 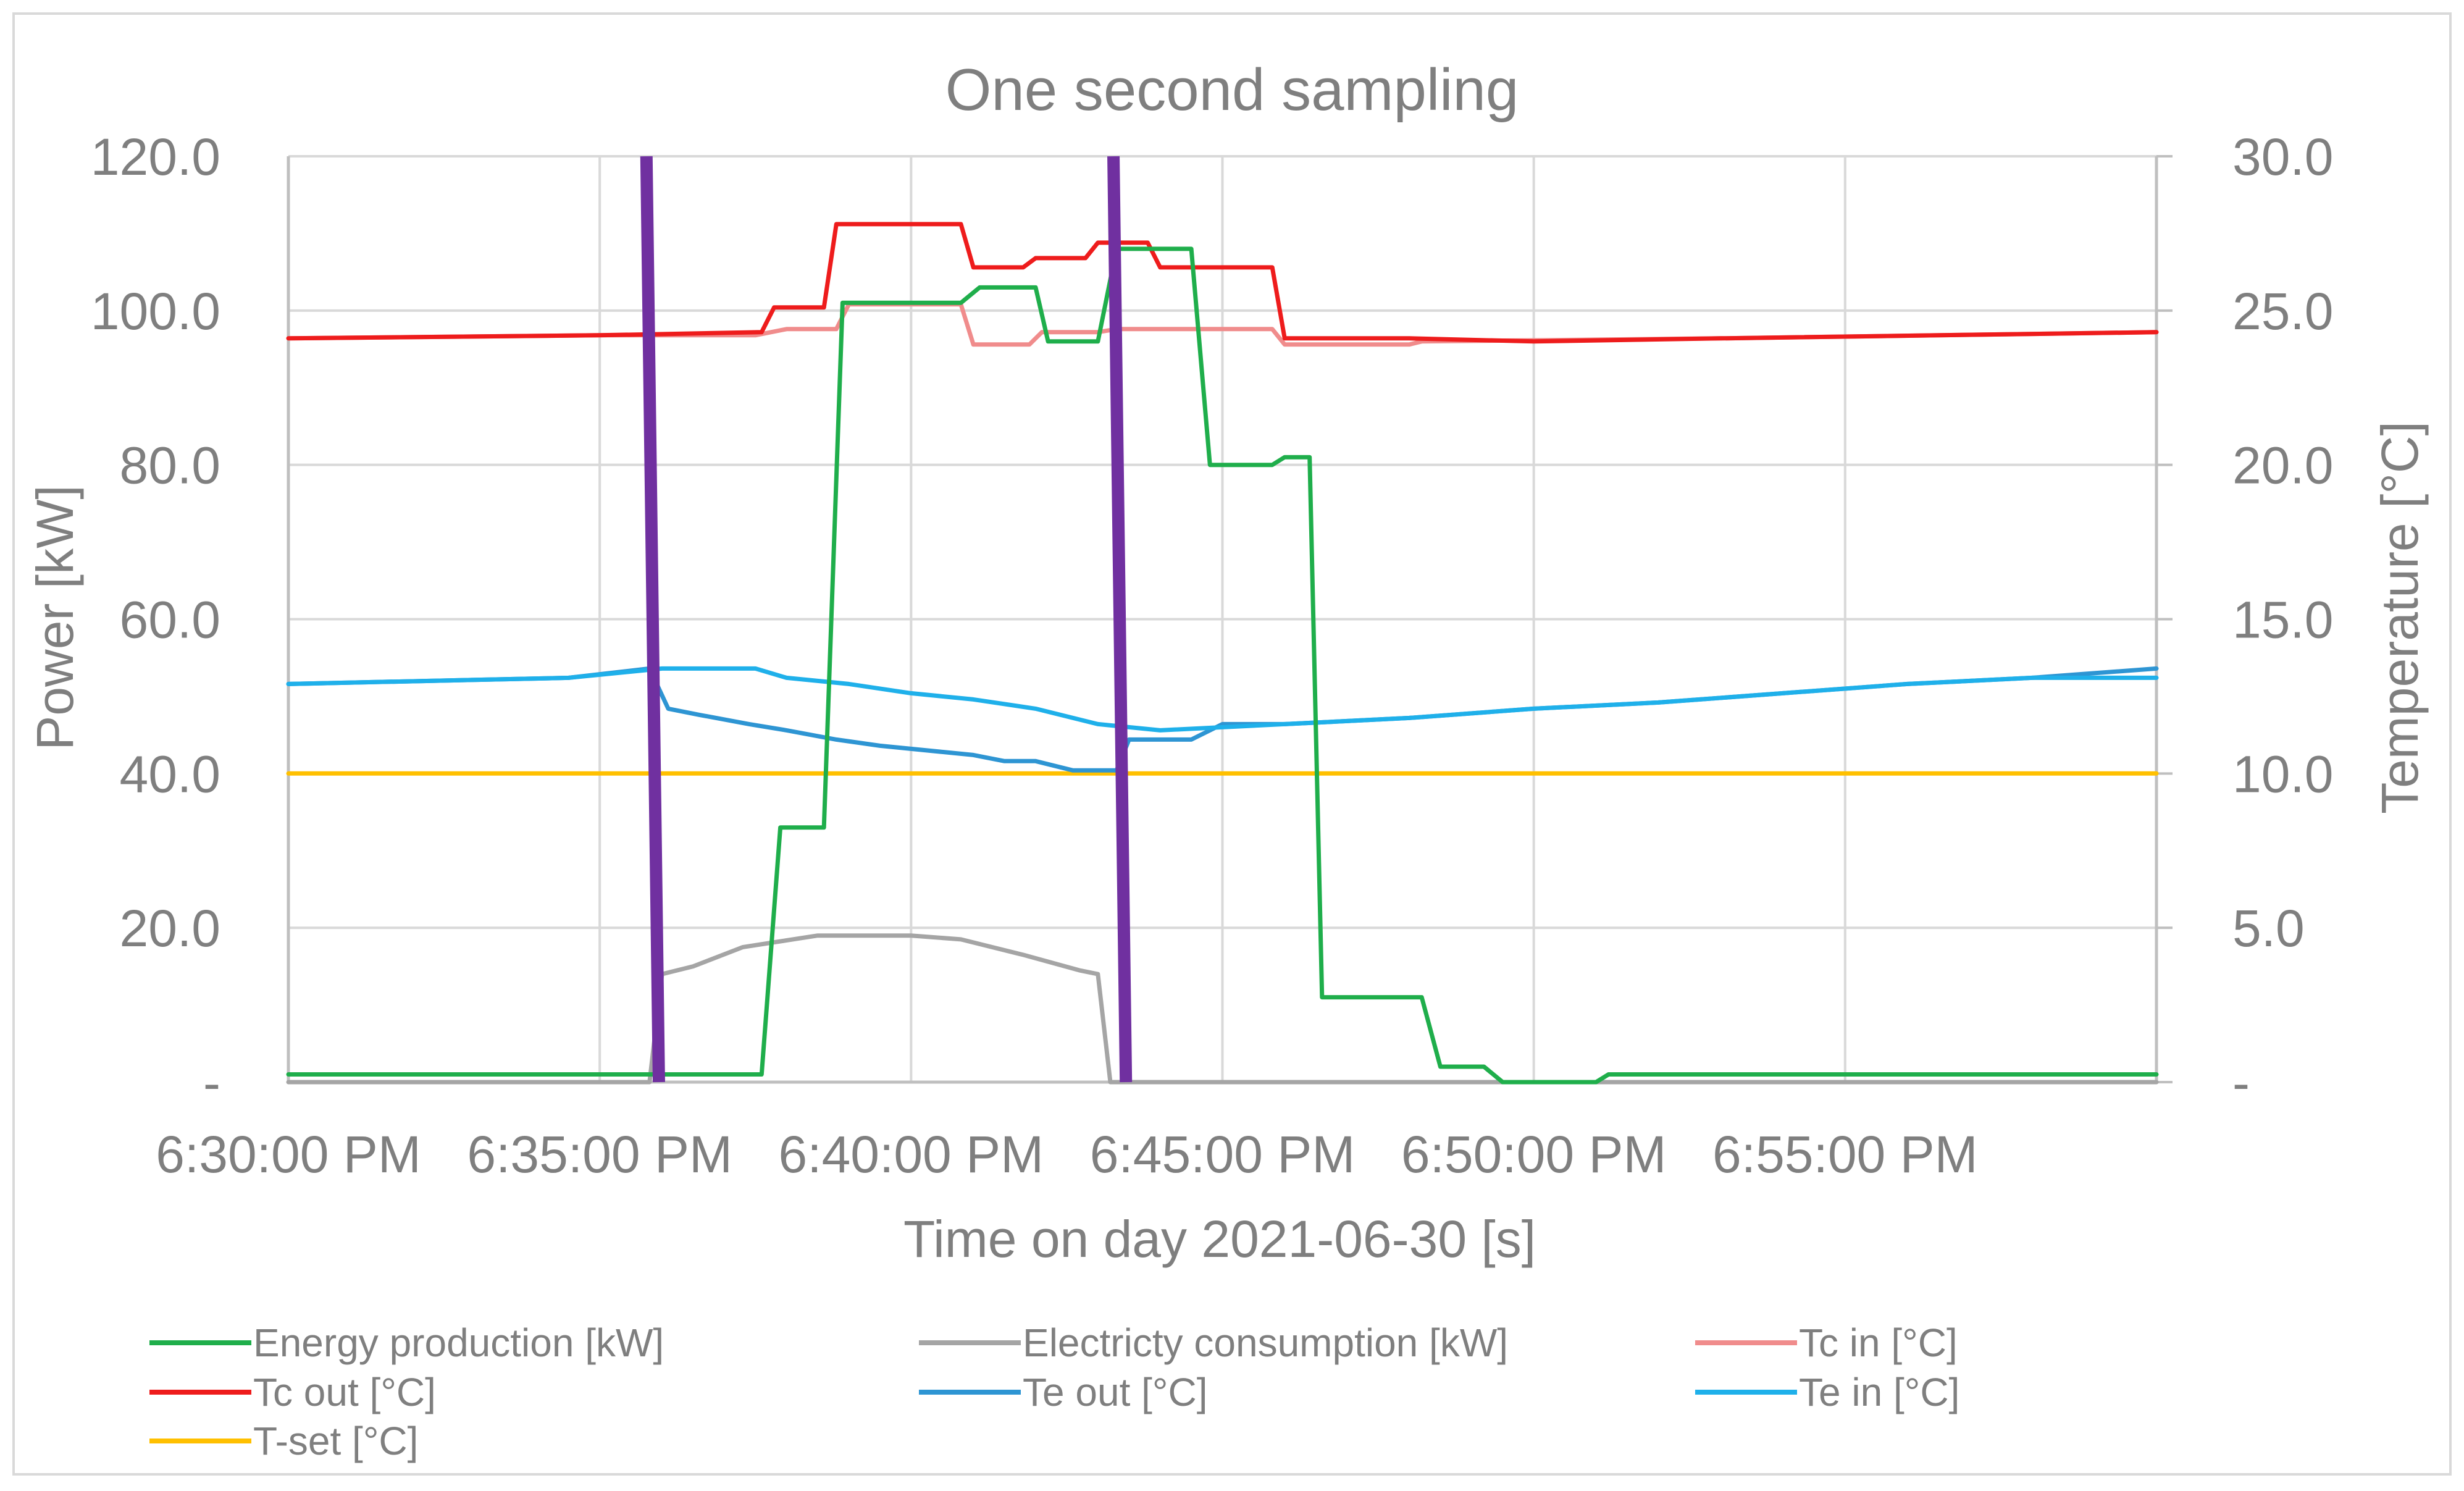 I want to click on legend-entry: Tc in [°C], so click(x=1826, y=1343).